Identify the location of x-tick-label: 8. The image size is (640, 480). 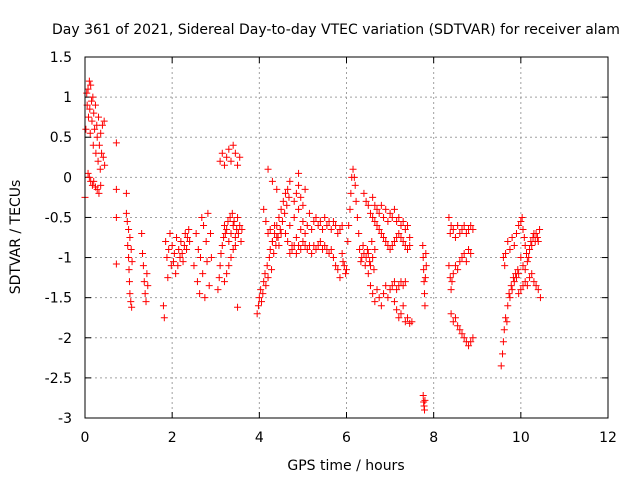
(433, 438).